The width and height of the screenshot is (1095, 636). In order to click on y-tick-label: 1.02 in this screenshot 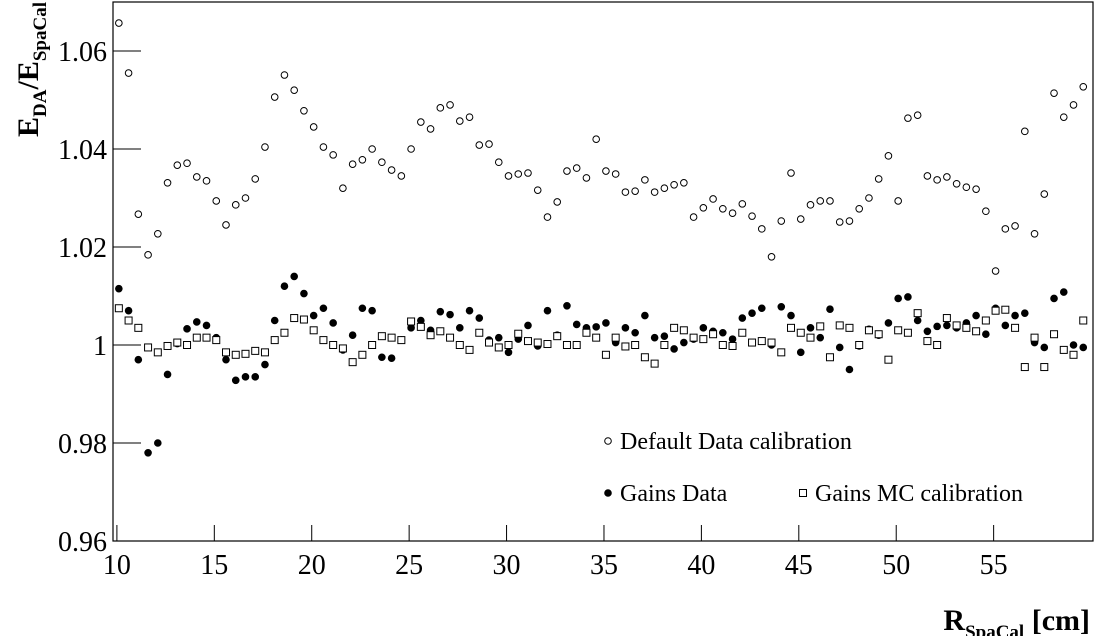, I will do `click(82, 248)`.